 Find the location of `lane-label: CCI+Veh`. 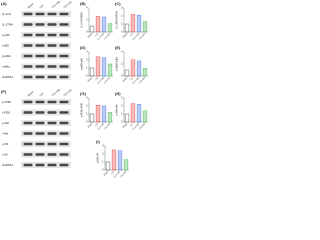

lane-label: CCI+Veh is located at coordinates (56, 4).